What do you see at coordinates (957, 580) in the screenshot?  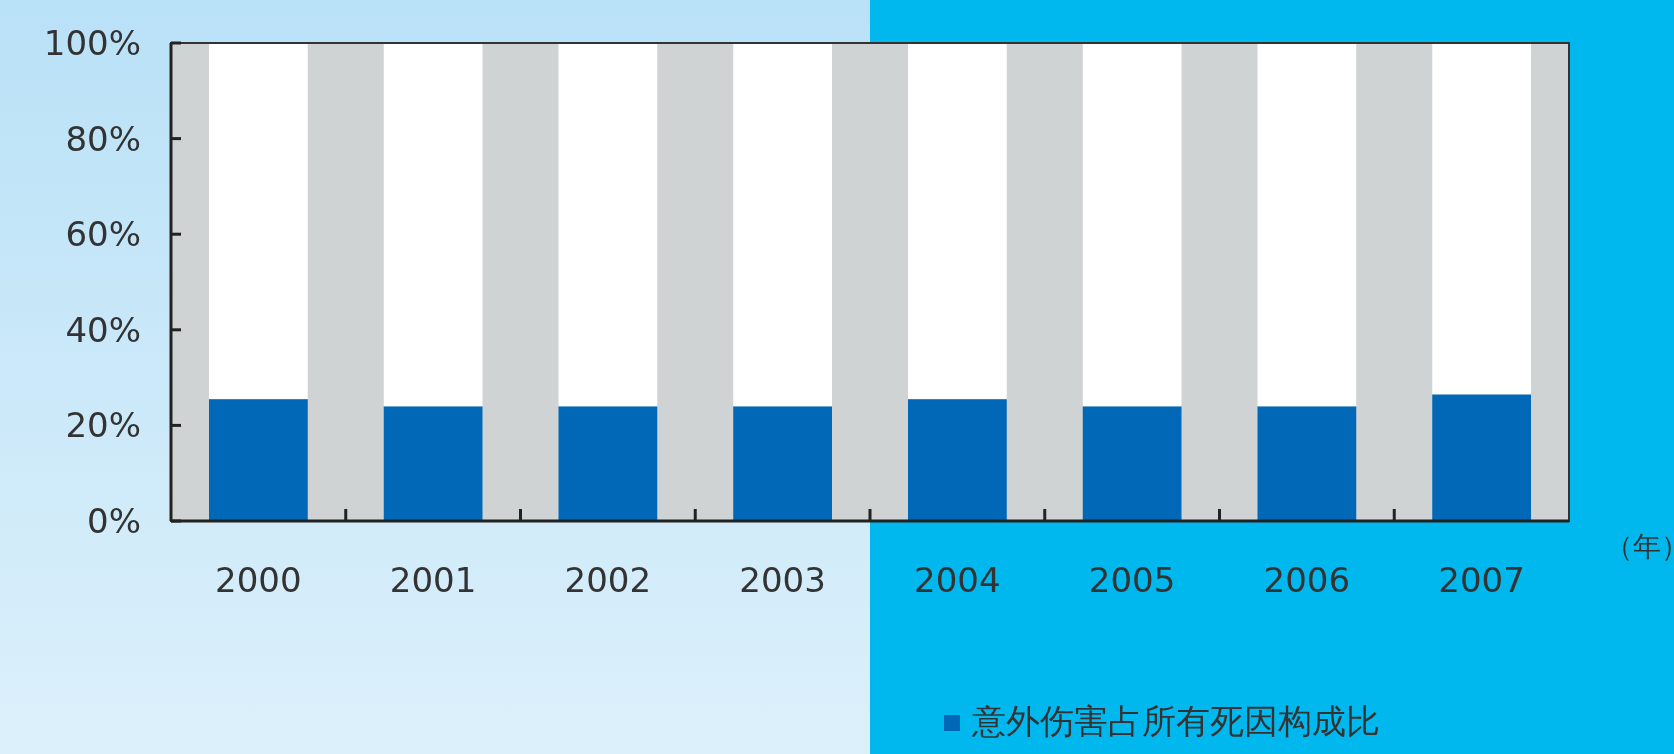 I see `x-tick-label: 2004` at bounding box center [957, 580].